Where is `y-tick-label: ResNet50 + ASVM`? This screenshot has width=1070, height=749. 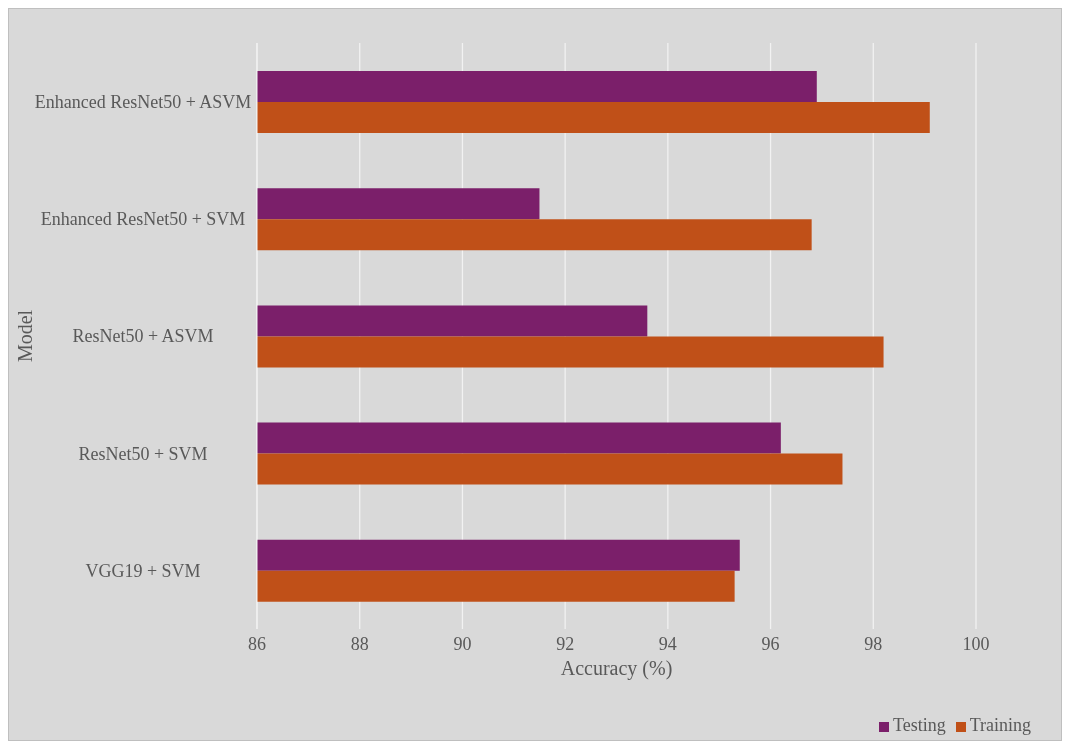
y-tick-label: ResNet50 + ASVM is located at coordinates (143, 336).